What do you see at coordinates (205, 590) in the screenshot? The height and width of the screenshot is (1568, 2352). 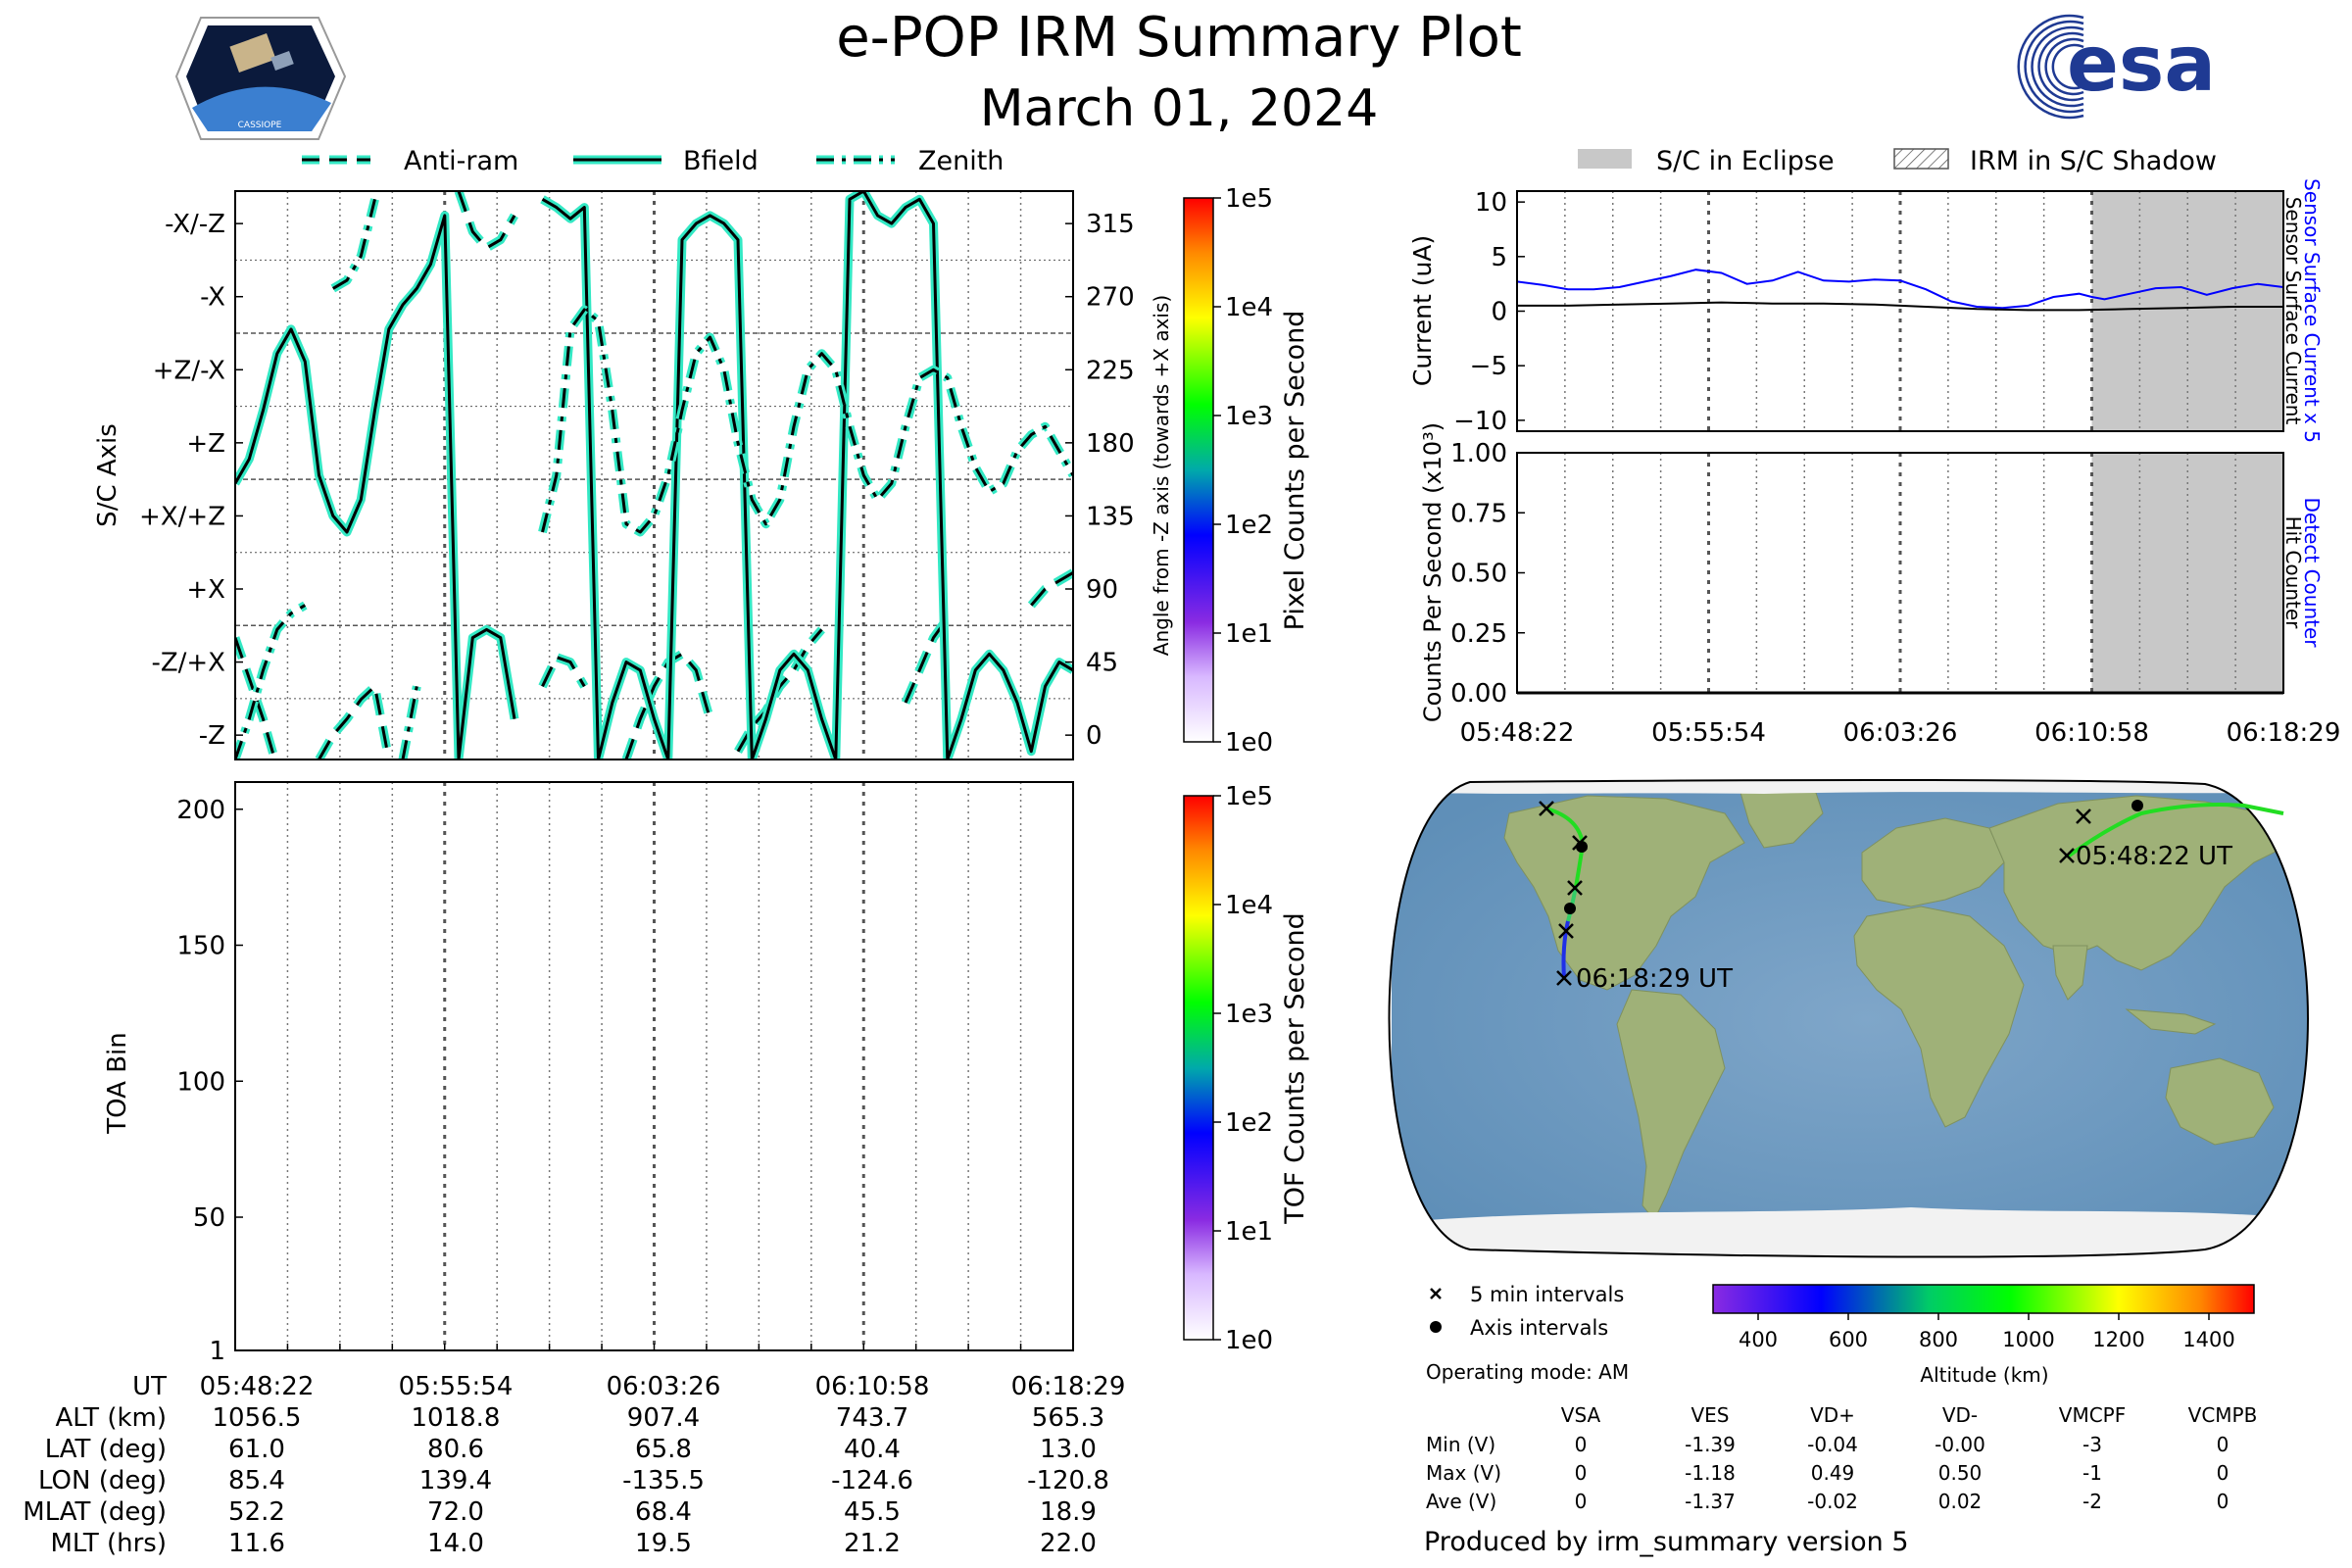 I see `axis-tick-label-left: +X` at bounding box center [205, 590].